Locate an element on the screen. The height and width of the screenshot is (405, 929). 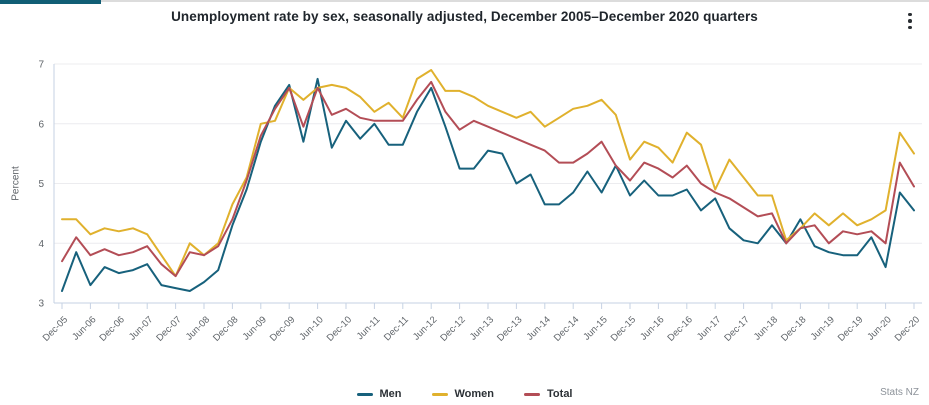
top-accent-bar is located at coordinates (50, 2).